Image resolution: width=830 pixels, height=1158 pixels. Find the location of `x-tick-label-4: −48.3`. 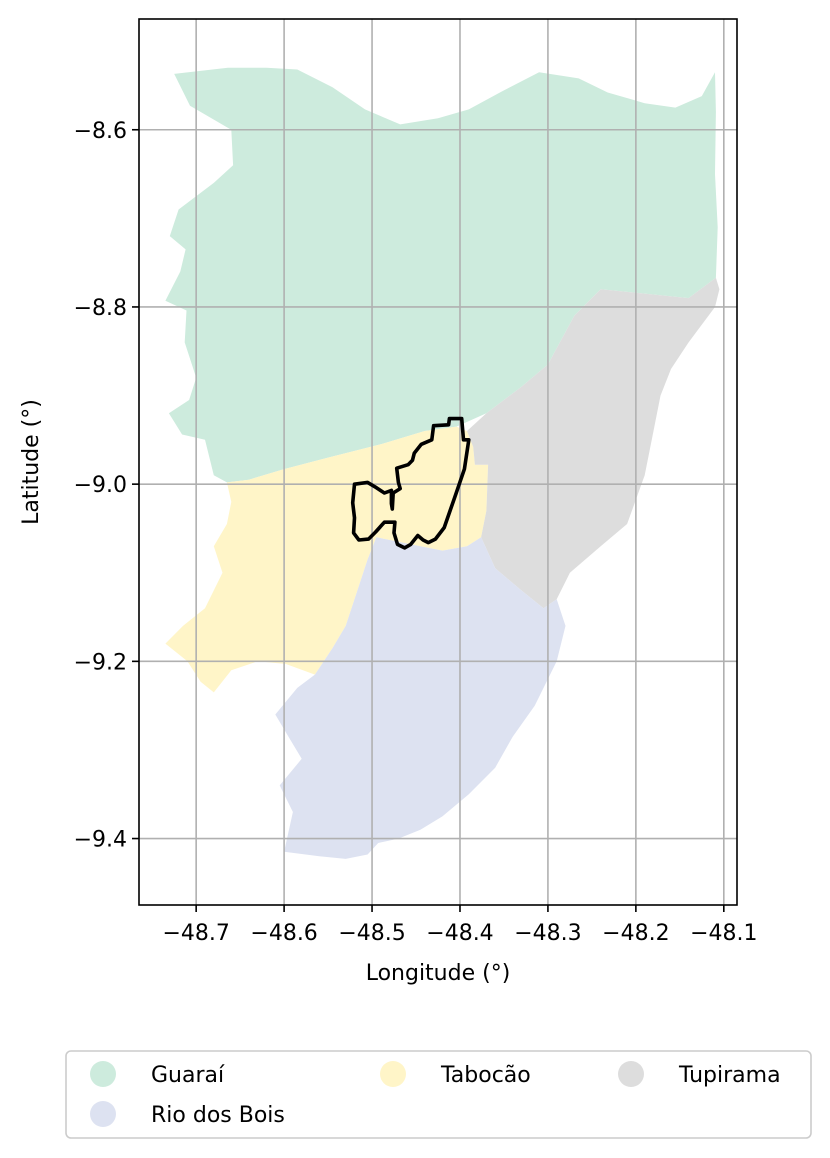

x-tick-label-4: −48.3 is located at coordinates (547, 933).